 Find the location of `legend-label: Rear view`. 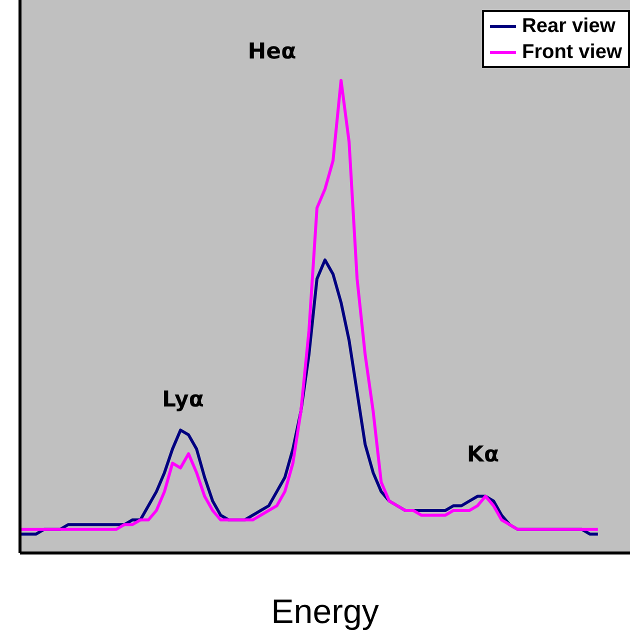

legend-label: Rear view is located at coordinates (569, 26).